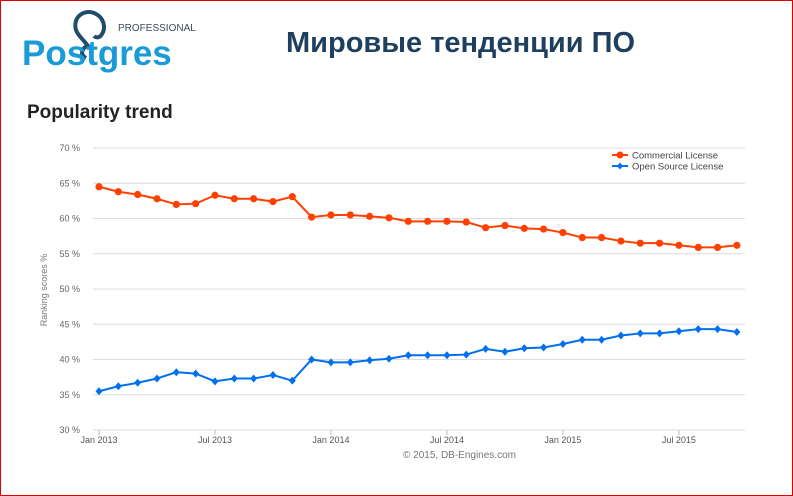 This screenshot has height=496, width=793. I want to click on legend-label: Commercial License, so click(675, 156).